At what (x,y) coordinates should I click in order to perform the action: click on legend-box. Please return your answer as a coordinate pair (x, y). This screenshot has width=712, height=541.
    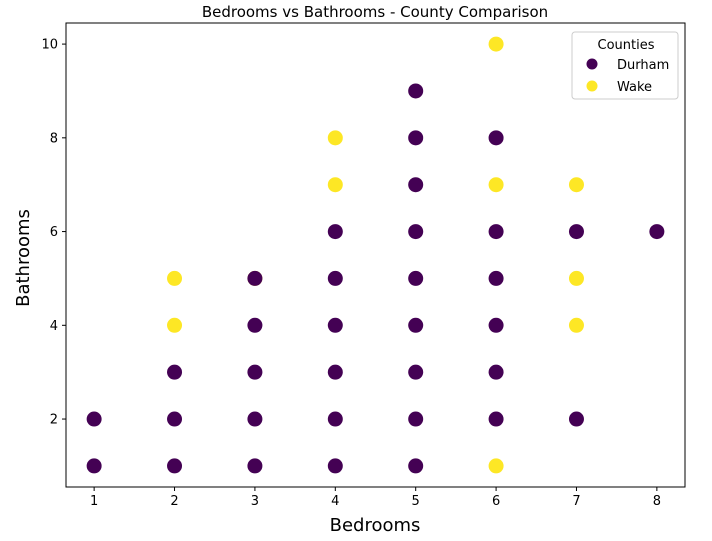
    Looking at the image, I should click on (625, 65).